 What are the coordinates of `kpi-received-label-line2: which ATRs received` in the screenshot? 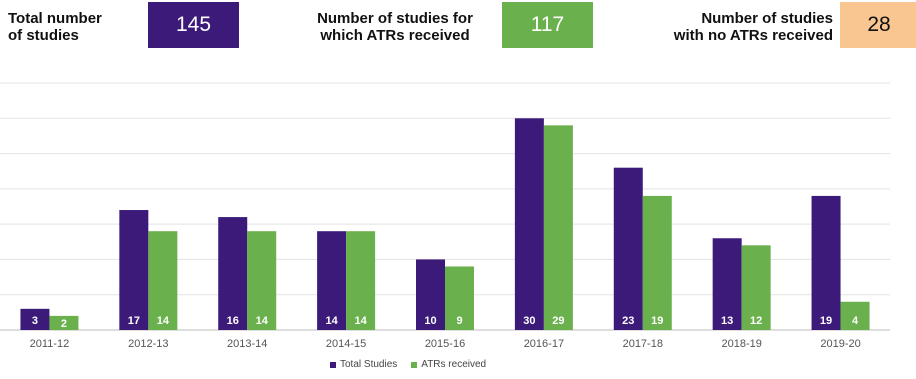 It's located at (395, 35).